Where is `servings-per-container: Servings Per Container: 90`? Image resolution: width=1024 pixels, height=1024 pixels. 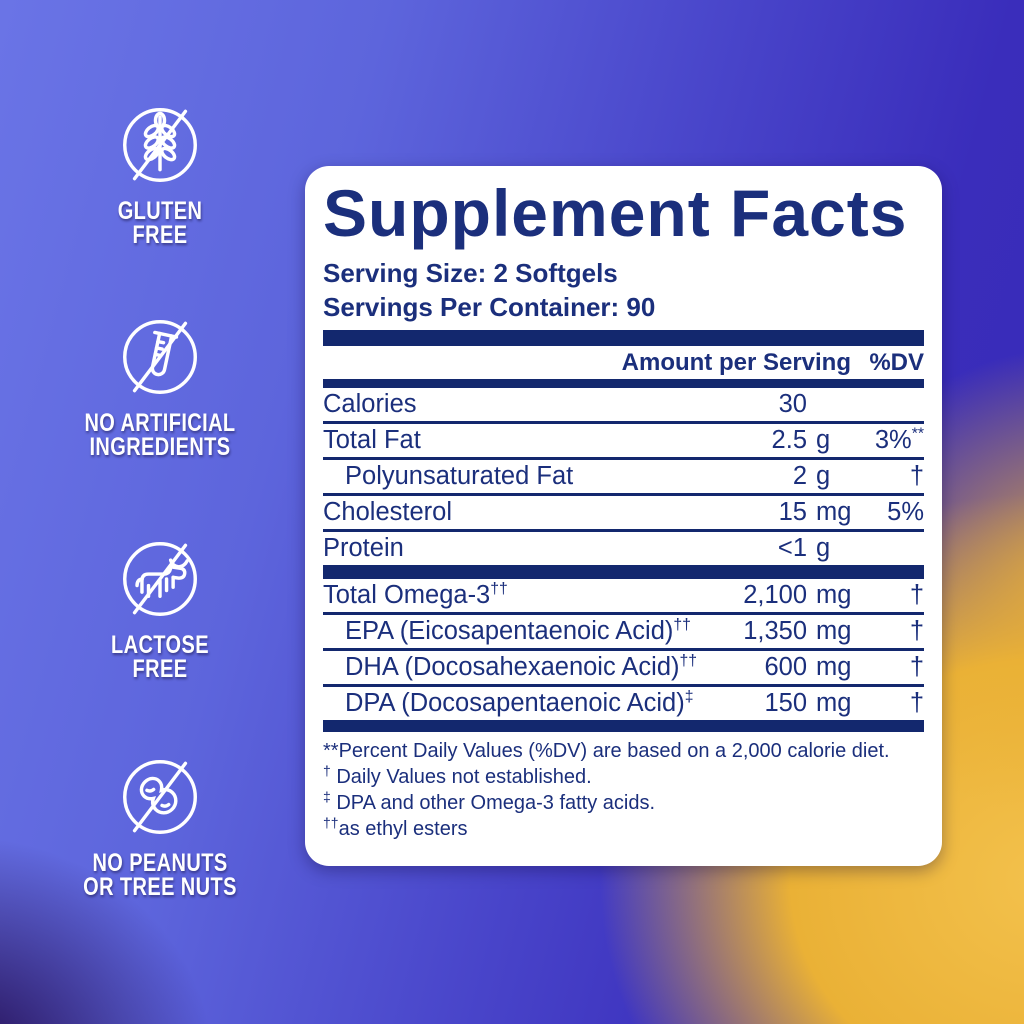
servings-per-container: Servings Per Container: 90 is located at coordinates (489, 307).